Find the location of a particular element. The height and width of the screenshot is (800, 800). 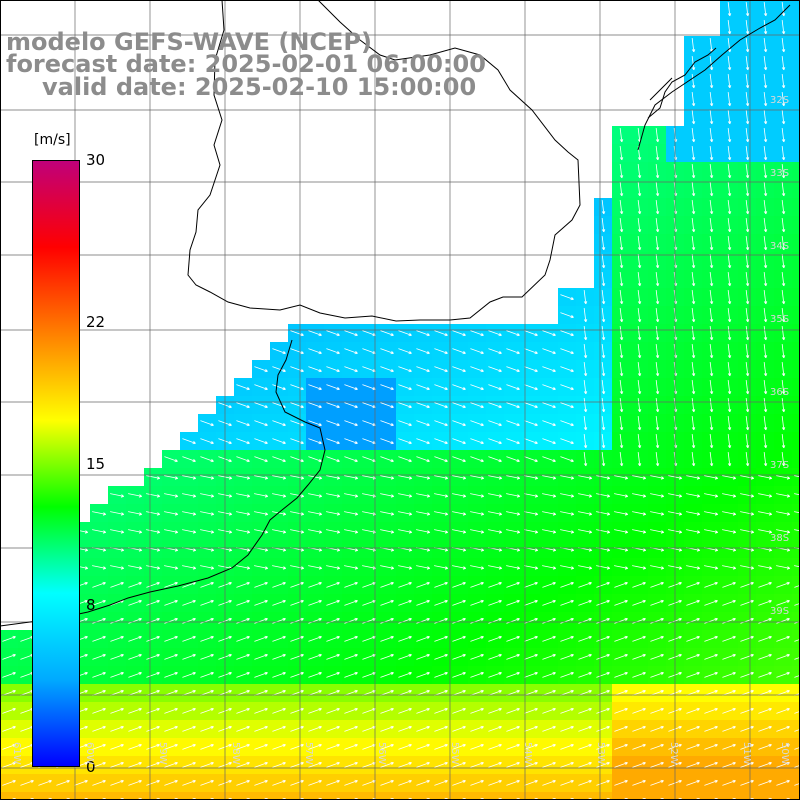

colorbar-tick-label: 15 is located at coordinates (96, 463).